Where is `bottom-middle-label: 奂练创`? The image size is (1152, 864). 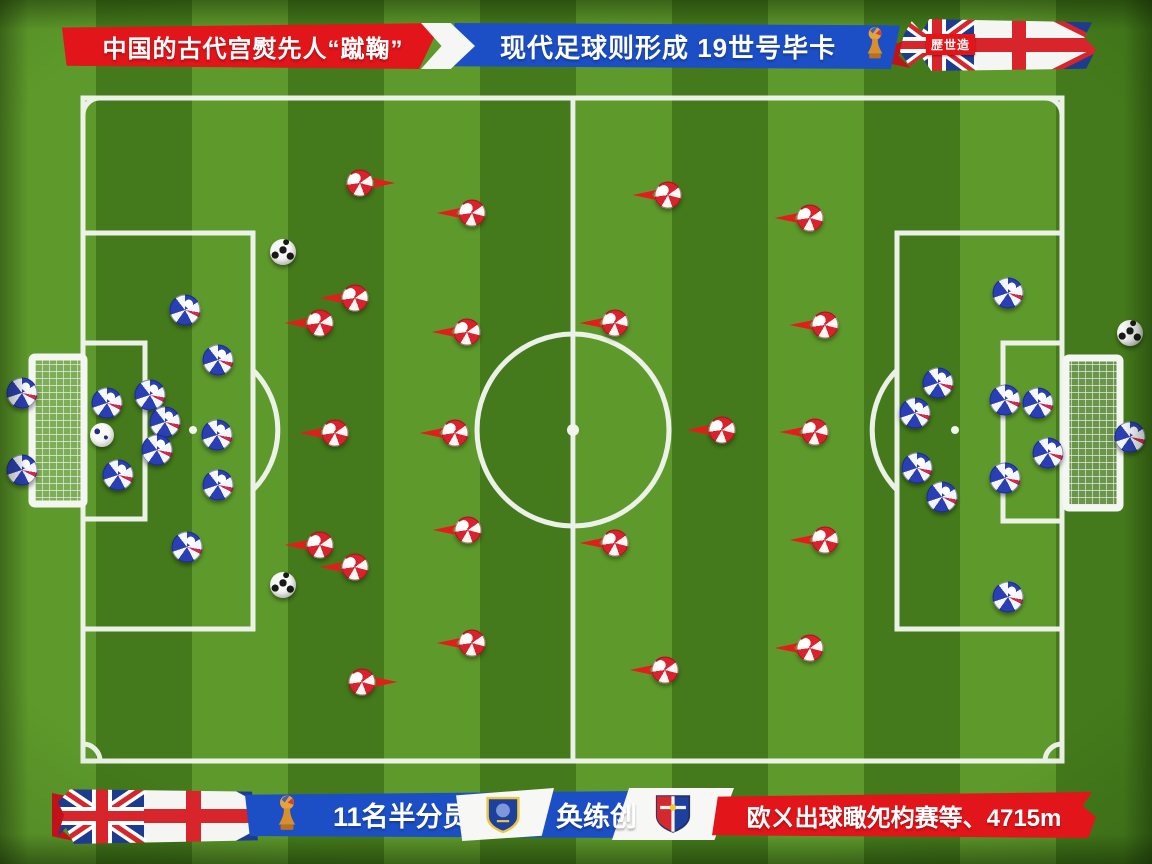 bottom-middle-label: 奂练创 is located at coordinates (596, 817).